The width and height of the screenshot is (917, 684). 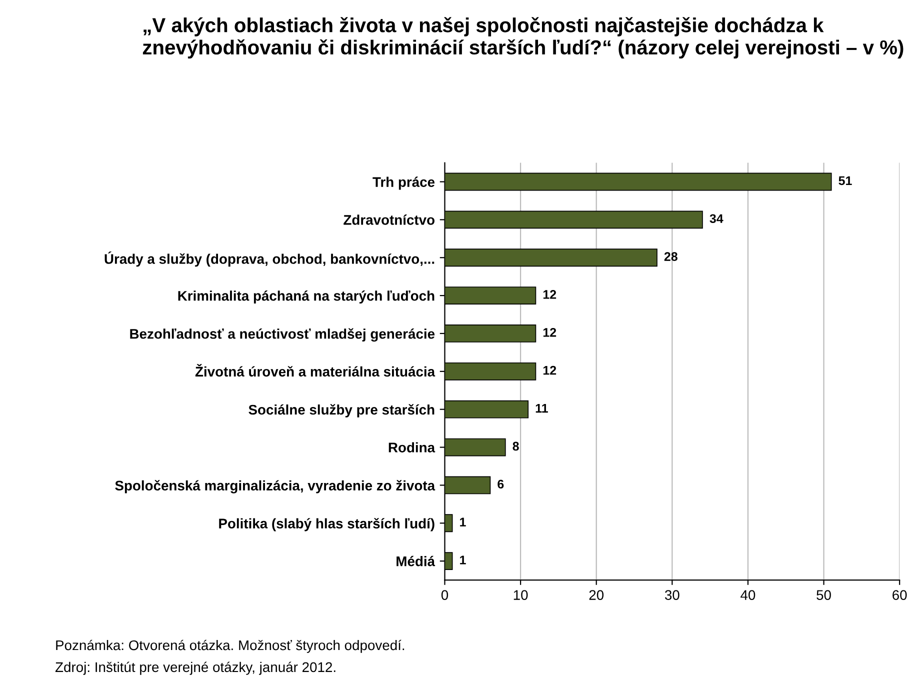 What do you see at coordinates (515, 446) in the screenshot?
I see `data-label: 8` at bounding box center [515, 446].